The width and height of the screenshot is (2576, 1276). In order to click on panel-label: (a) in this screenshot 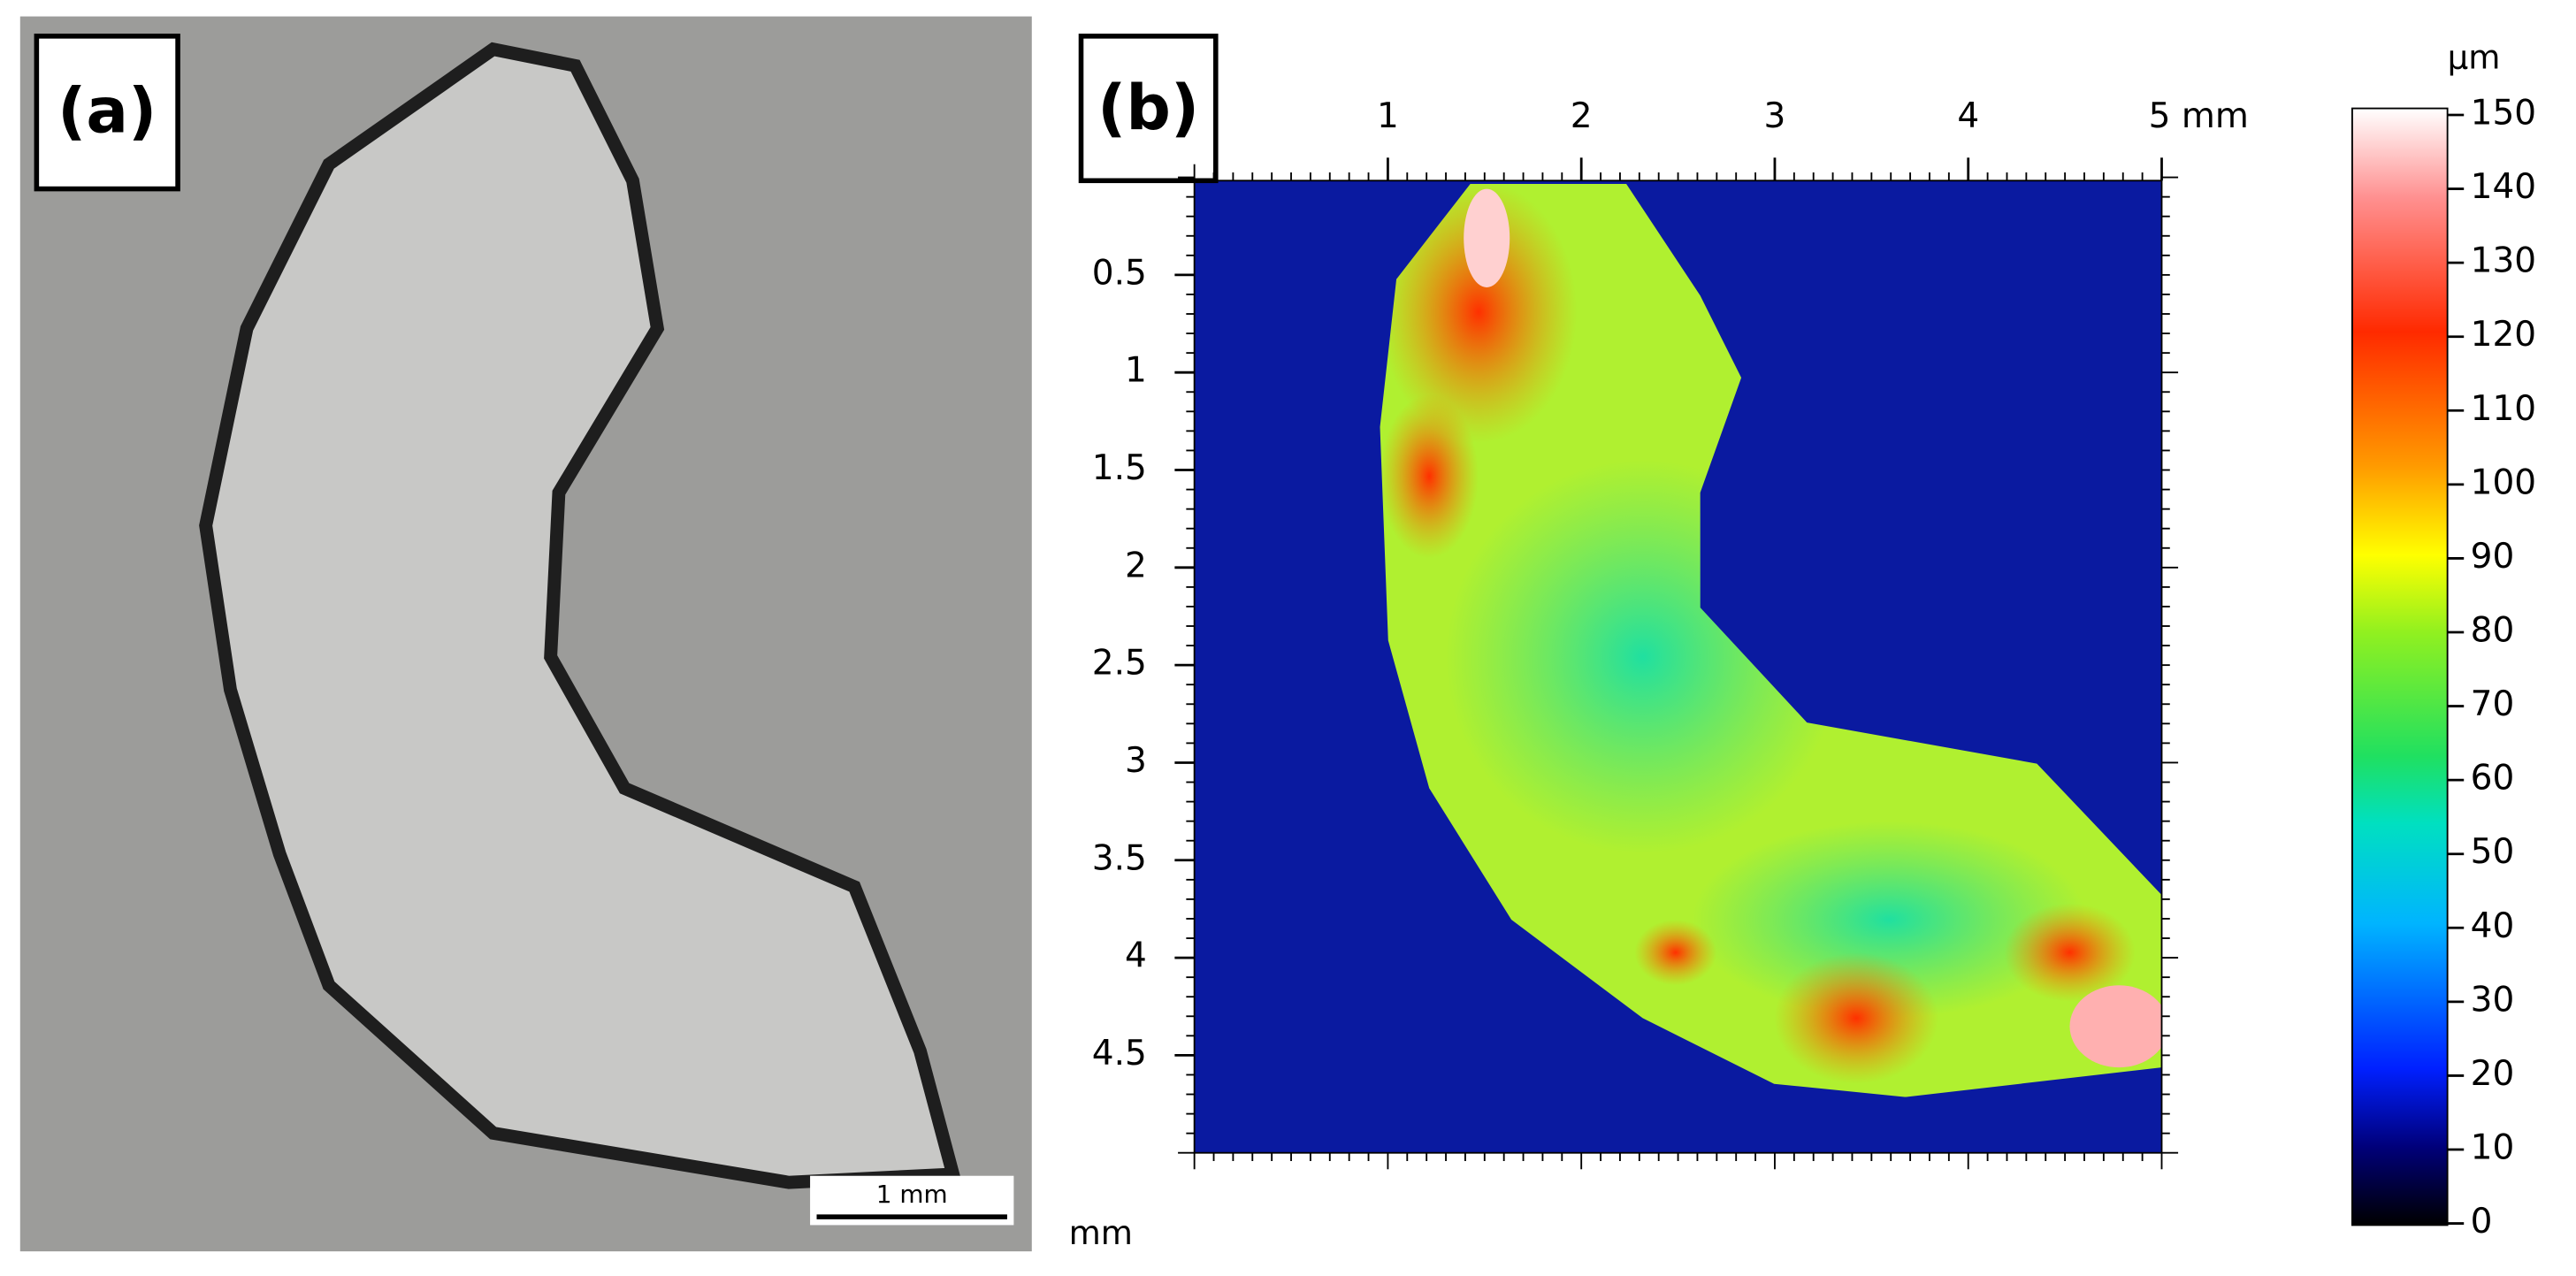, I will do `click(107, 111)`.